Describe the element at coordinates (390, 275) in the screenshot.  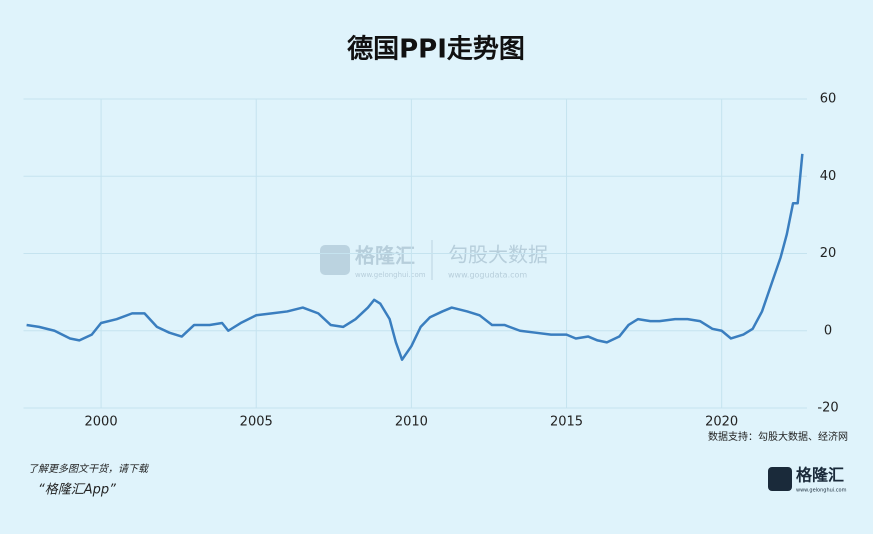
I see `watermark-url: www.gelonghui.com` at that location.